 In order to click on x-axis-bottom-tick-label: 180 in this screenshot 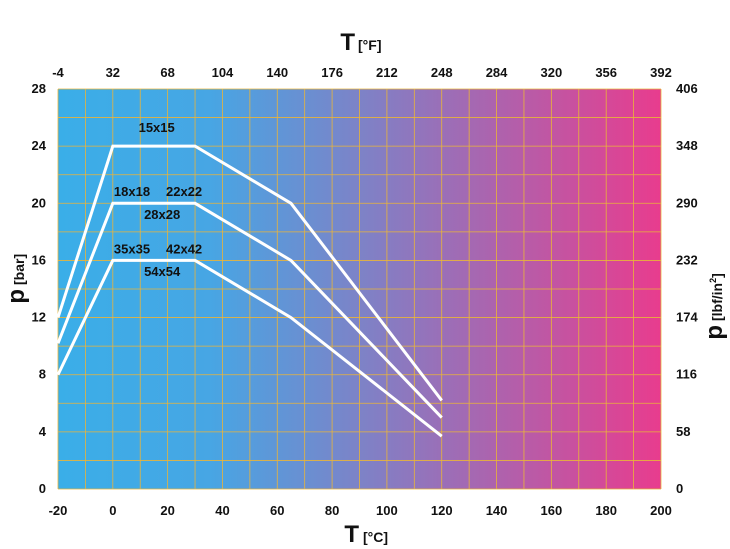, I will do `click(606, 510)`.